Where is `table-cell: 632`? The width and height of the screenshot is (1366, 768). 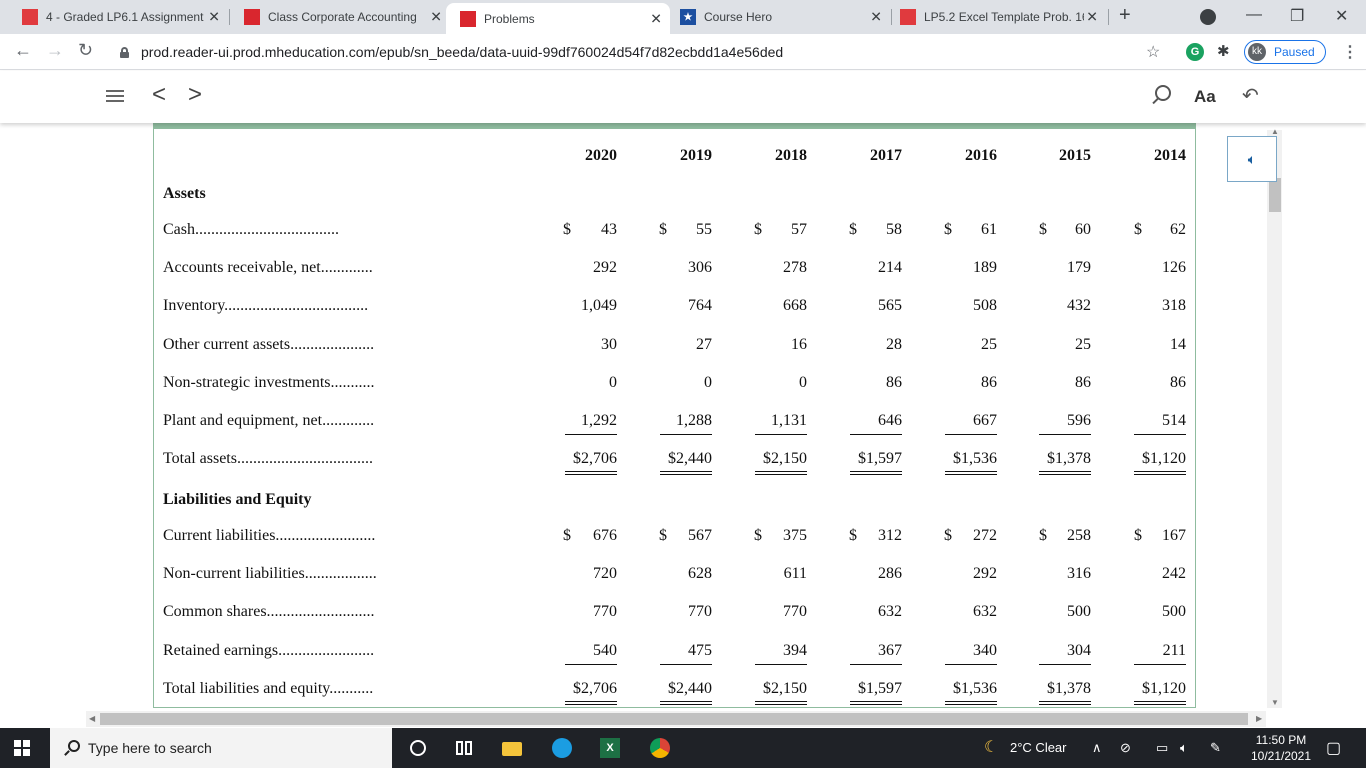 table-cell: 632 is located at coordinates (890, 611).